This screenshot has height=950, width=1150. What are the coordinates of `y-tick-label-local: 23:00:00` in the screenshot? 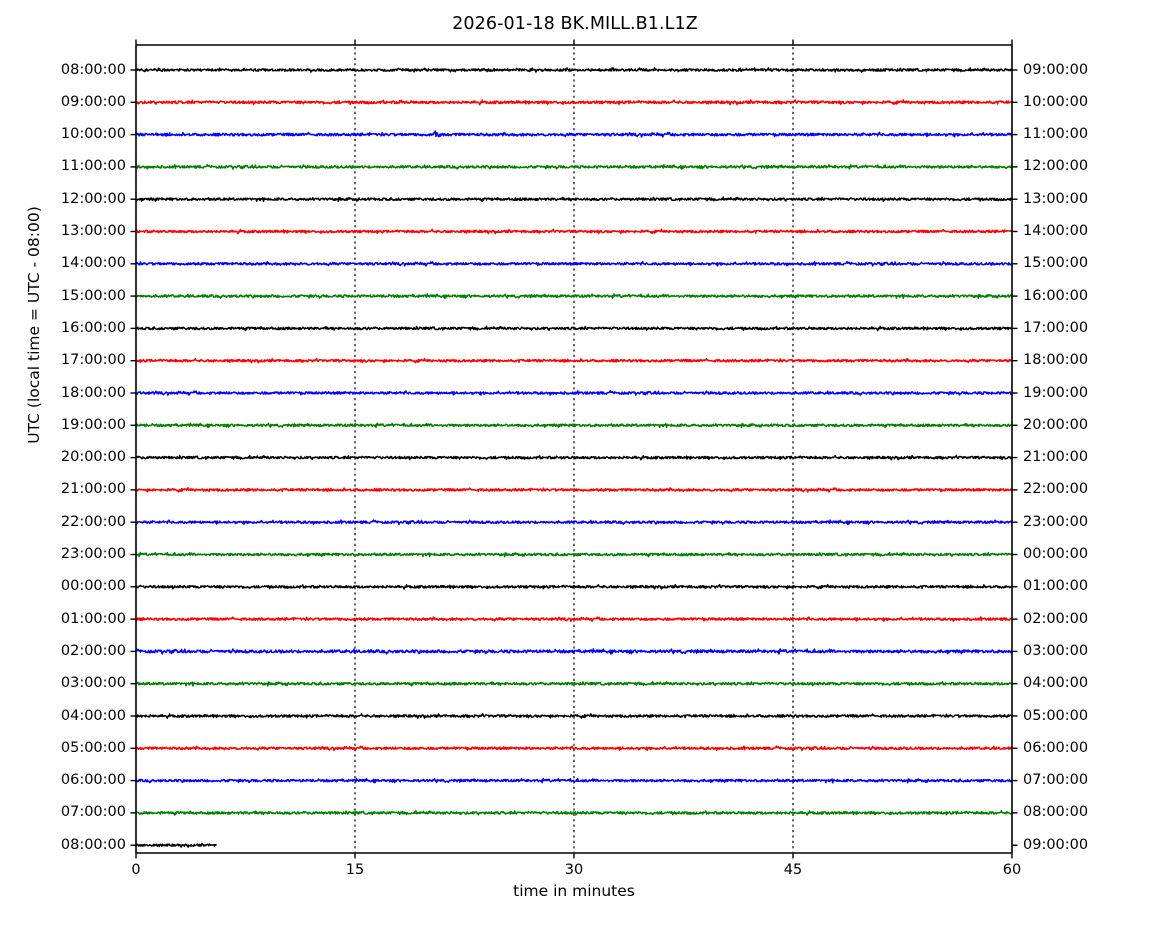 It's located at (1056, 521).